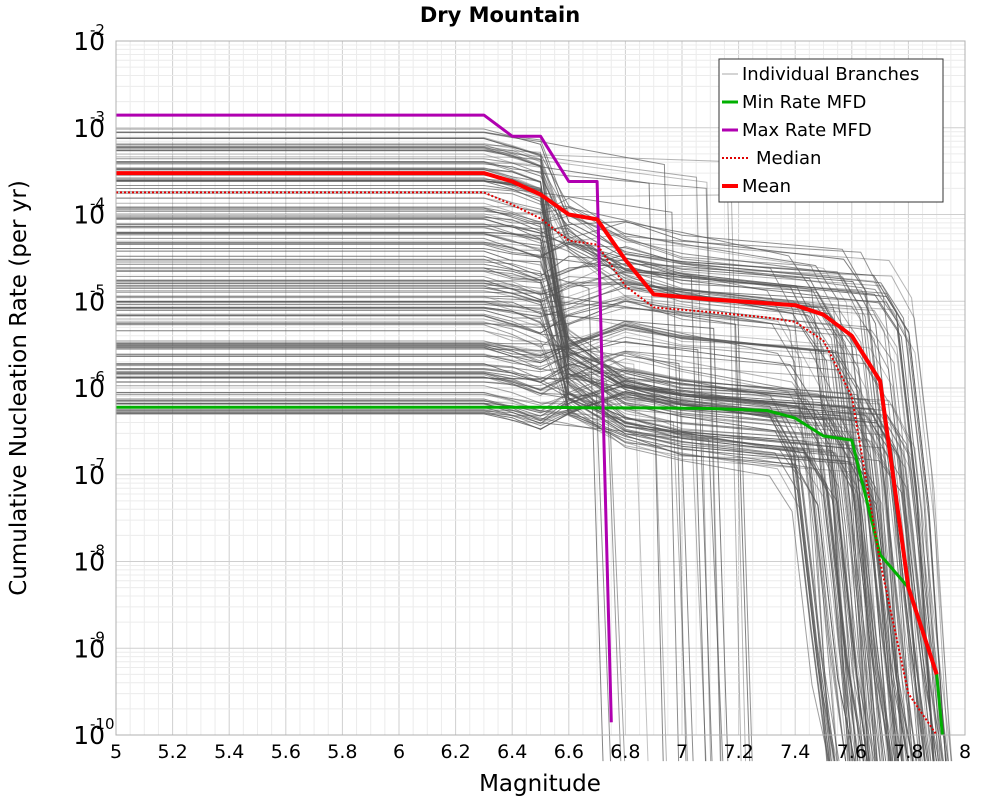 The image size is (1000, 800). I want to click on x-tick-label: 6.4, so click(512, 752).